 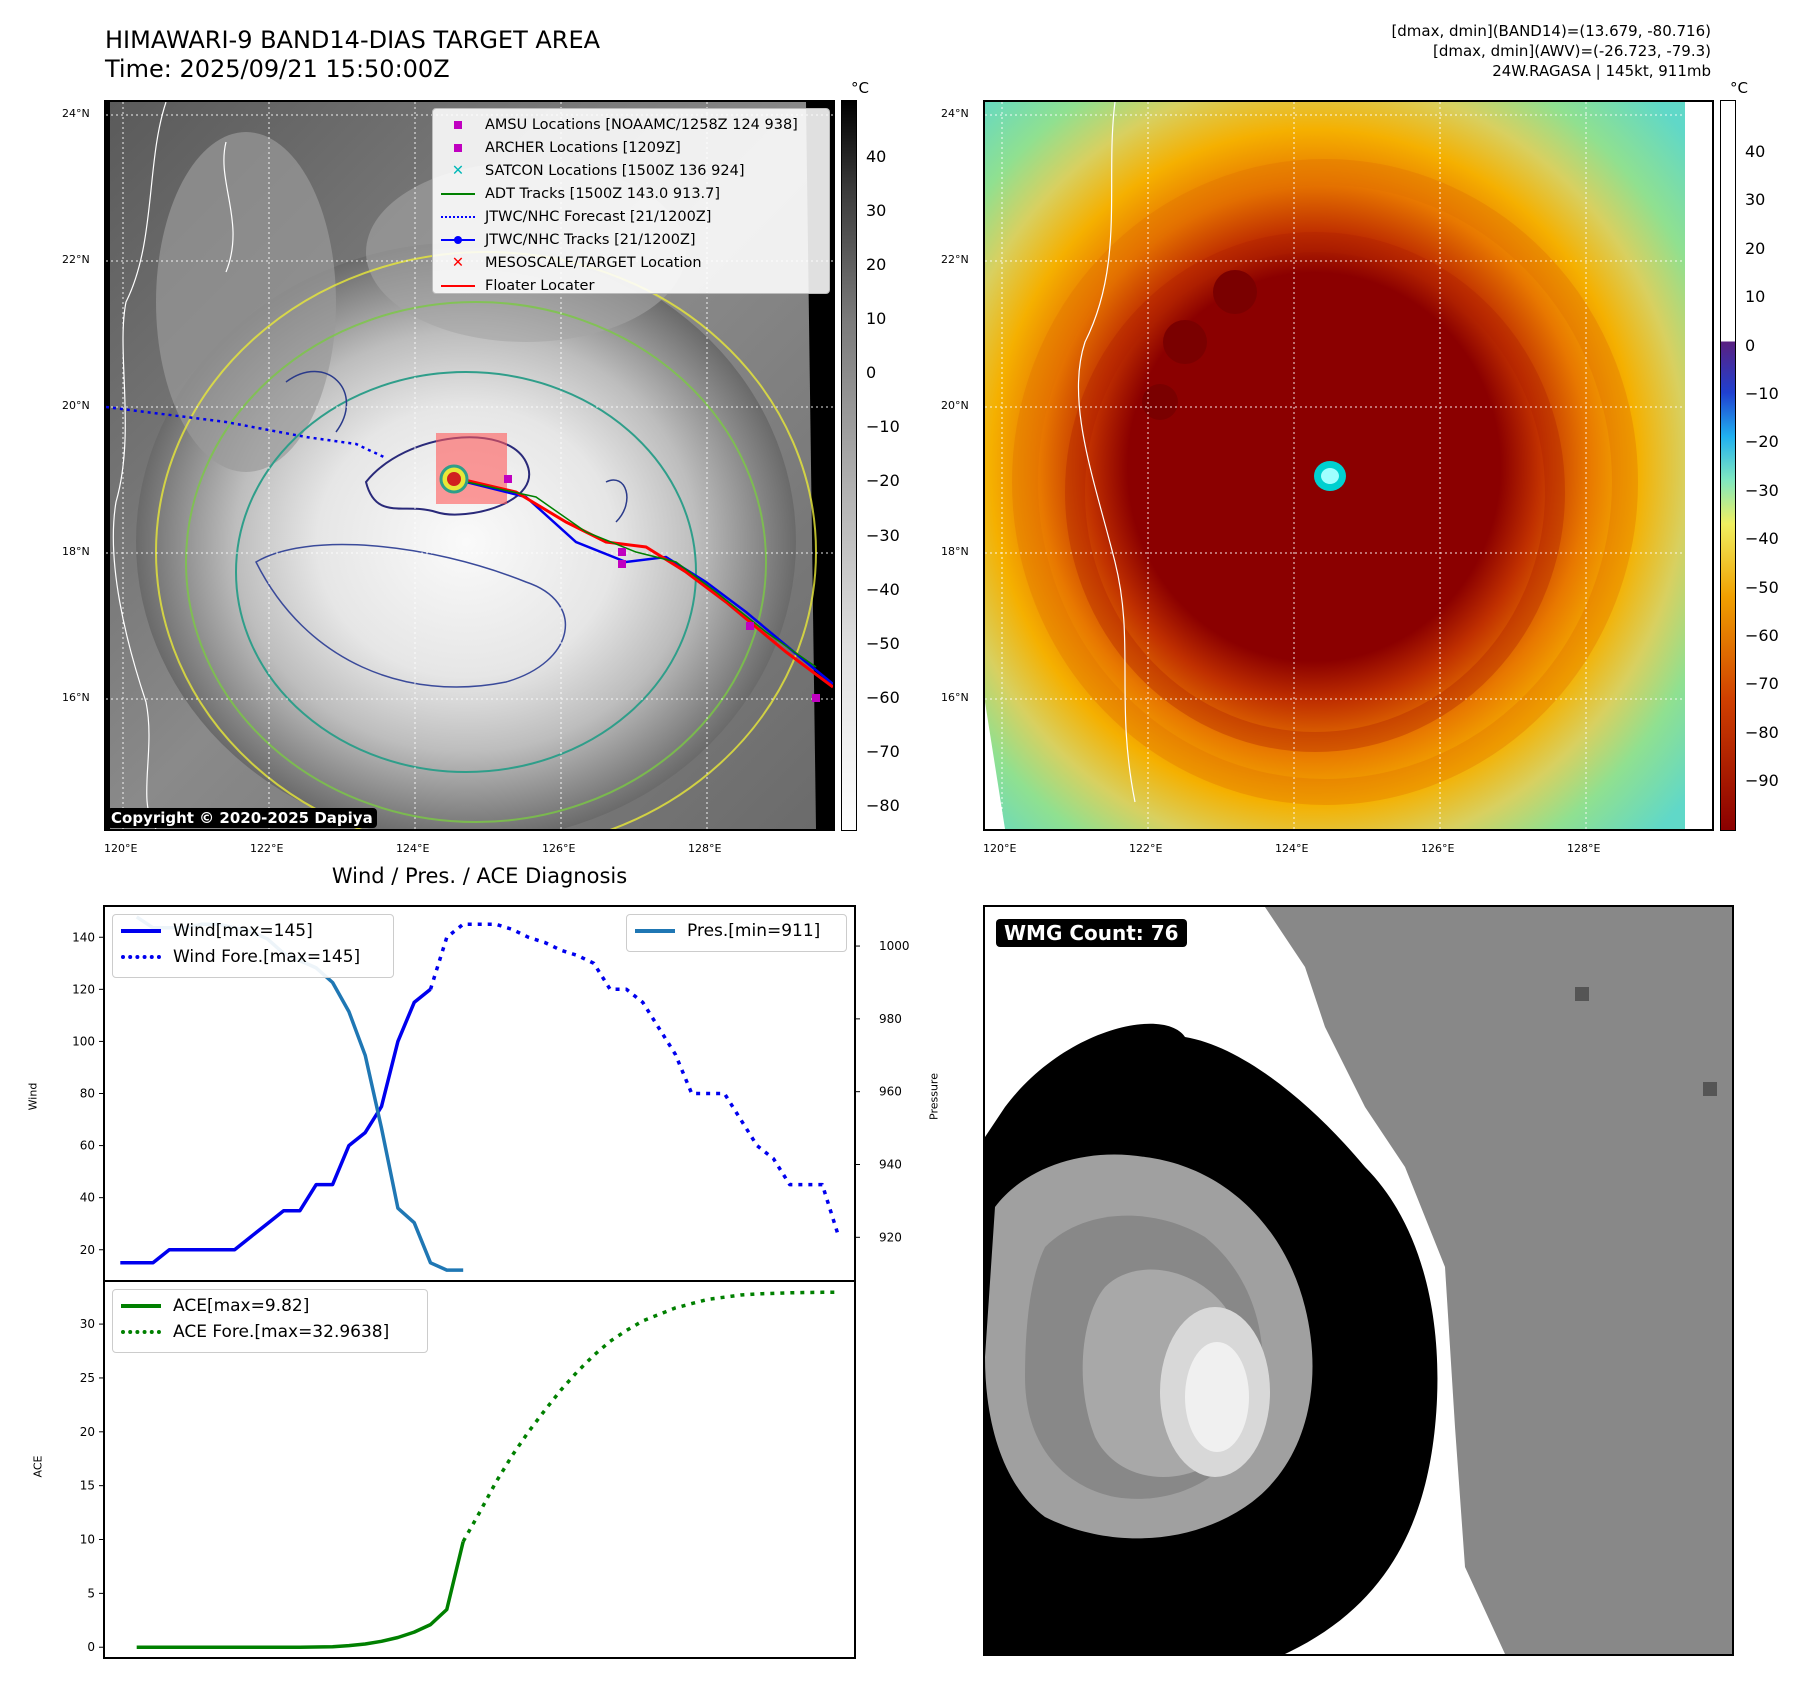 I want to click on ace-y-tick-label: 30, so click(x=87, y=1324).